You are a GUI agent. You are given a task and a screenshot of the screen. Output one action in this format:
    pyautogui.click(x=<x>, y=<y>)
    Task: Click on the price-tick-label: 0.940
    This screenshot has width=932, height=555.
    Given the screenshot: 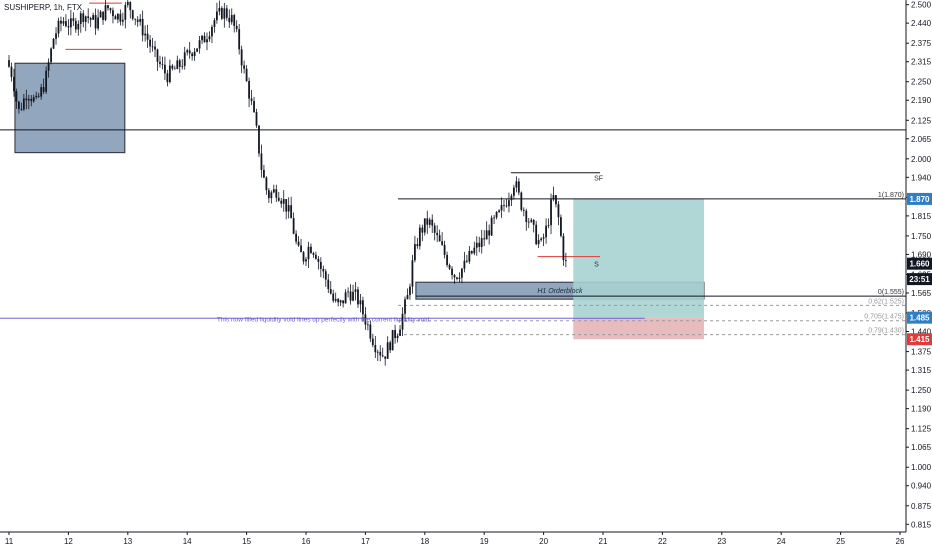 What is the action you would take?
    pyautogui.click(x=921, y=486)
    